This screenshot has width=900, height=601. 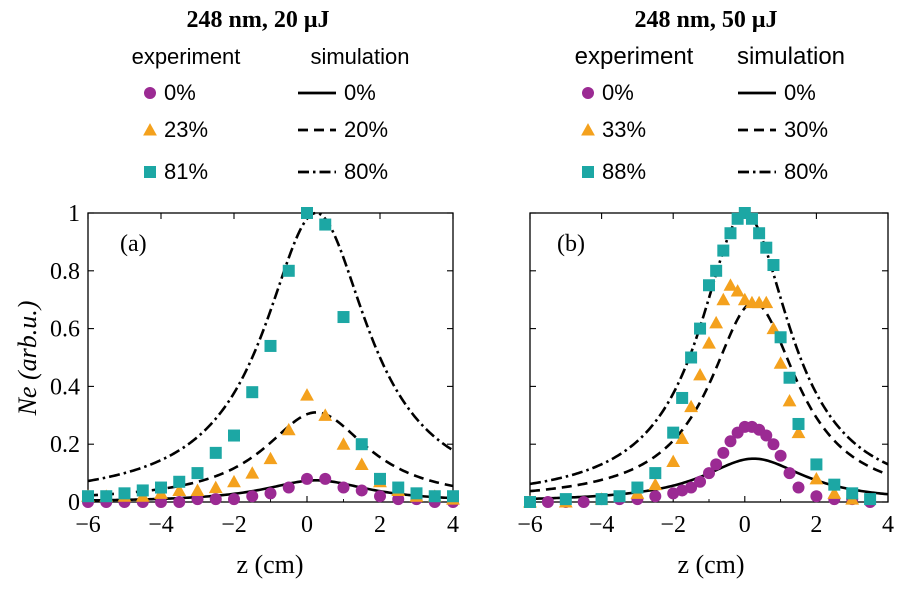 What do you see at coordinates (806, 129) in the screenshot?
I see `legend-simulation-label: 30%` at bounding box center [806, 129].